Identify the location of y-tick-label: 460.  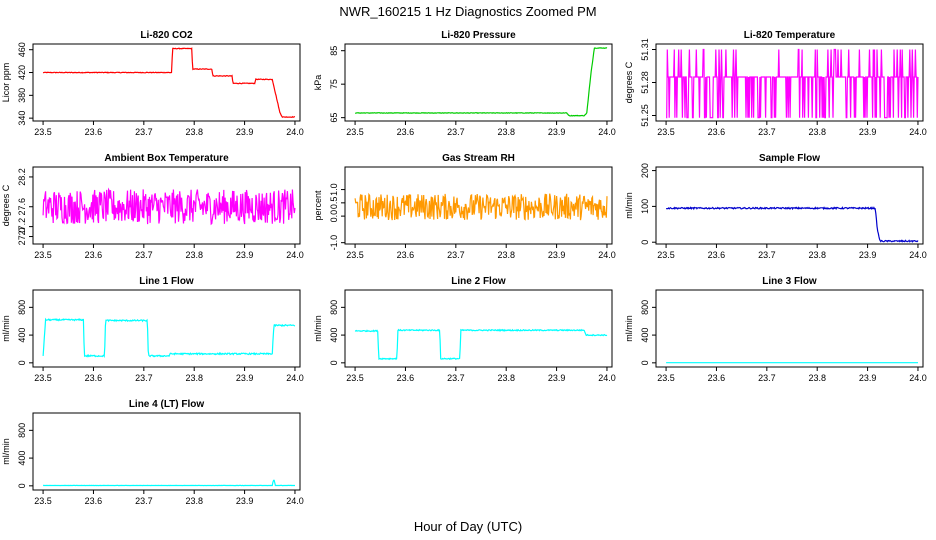
(22, 49).